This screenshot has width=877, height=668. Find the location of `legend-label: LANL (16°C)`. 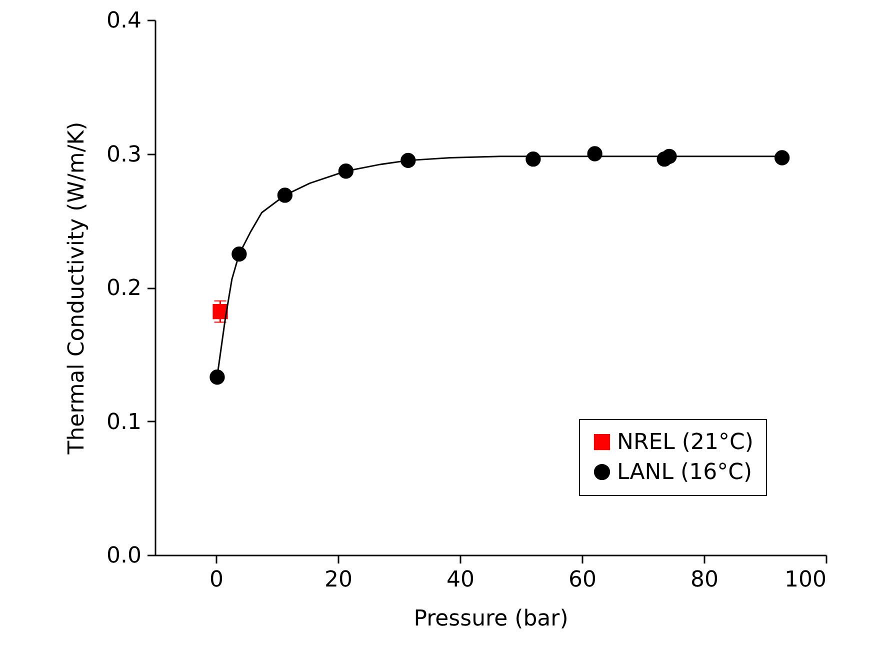

legend-label: LANL (16°C) is located at coordinates (684, 472).